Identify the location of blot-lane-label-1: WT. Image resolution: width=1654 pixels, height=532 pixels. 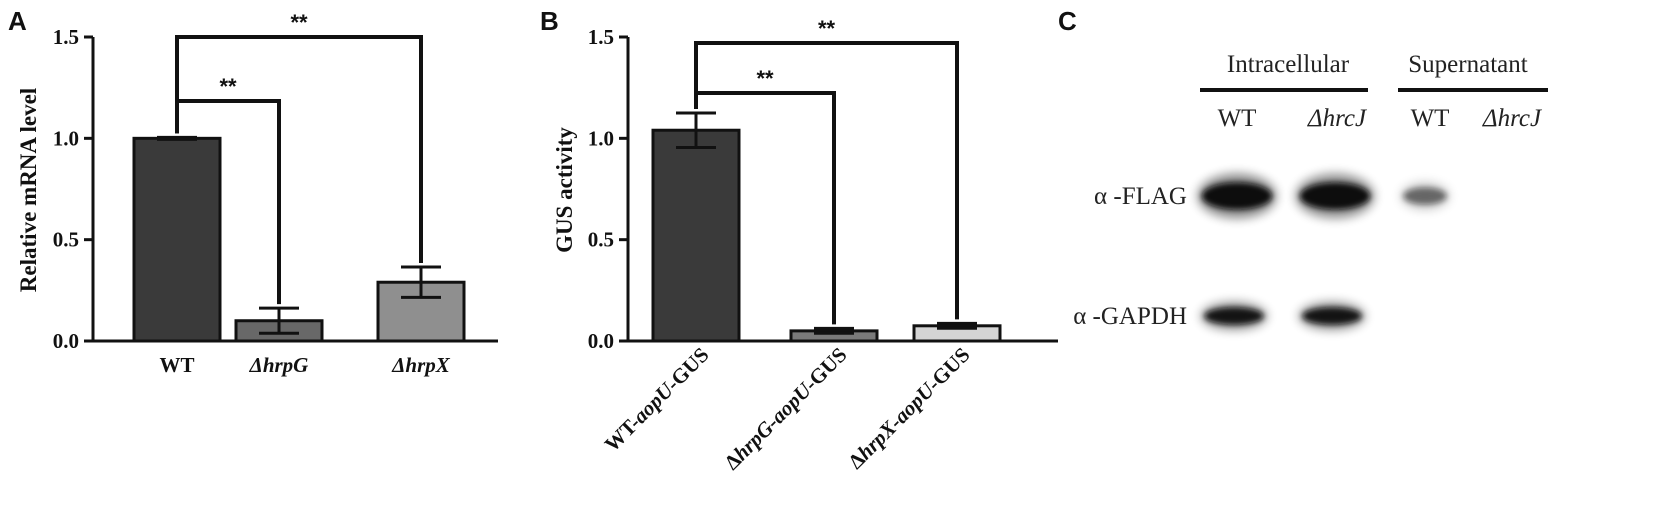
(1237, 118).